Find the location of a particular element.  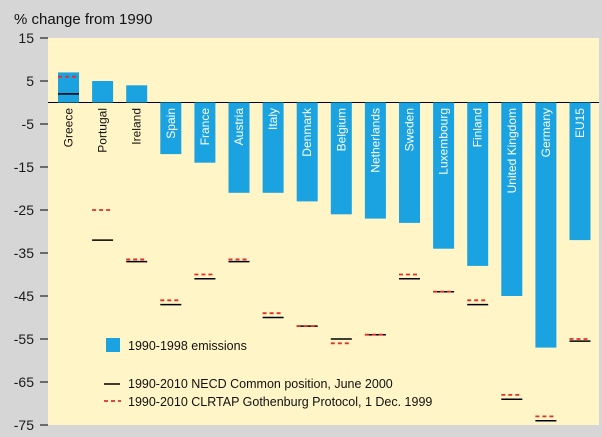

y-axis: 15 5 -5 -15 -25 -35 -45 -55 -65 -75 is located at coordinates (31, 231).